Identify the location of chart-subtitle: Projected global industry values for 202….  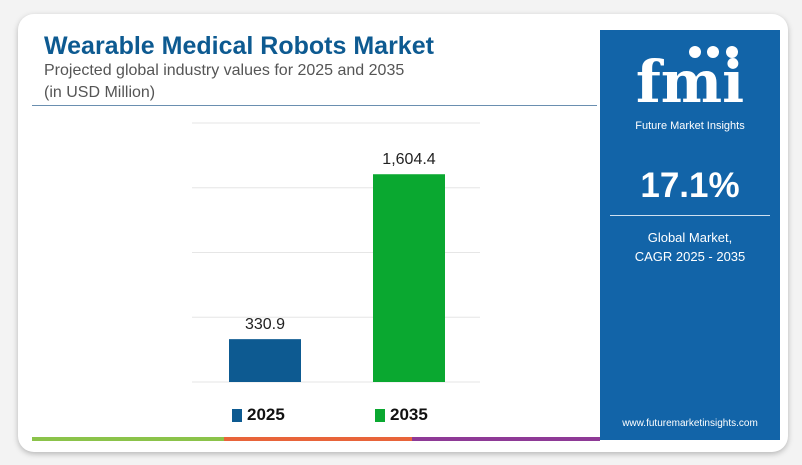
(224, 70).